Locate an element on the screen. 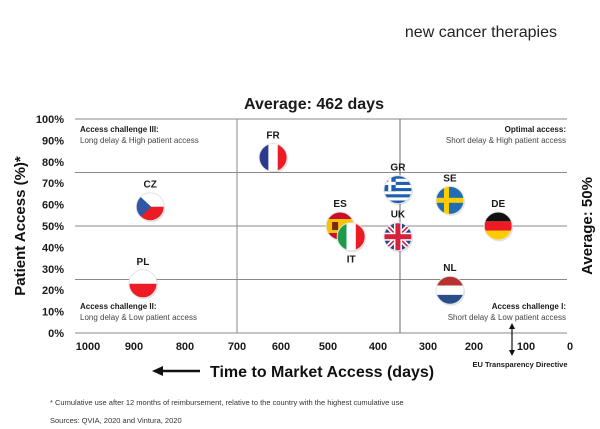 Image resolution: width=600 pixels, height=429 pixels. y-tick-label: 80% is located at coordinates (53, 163).